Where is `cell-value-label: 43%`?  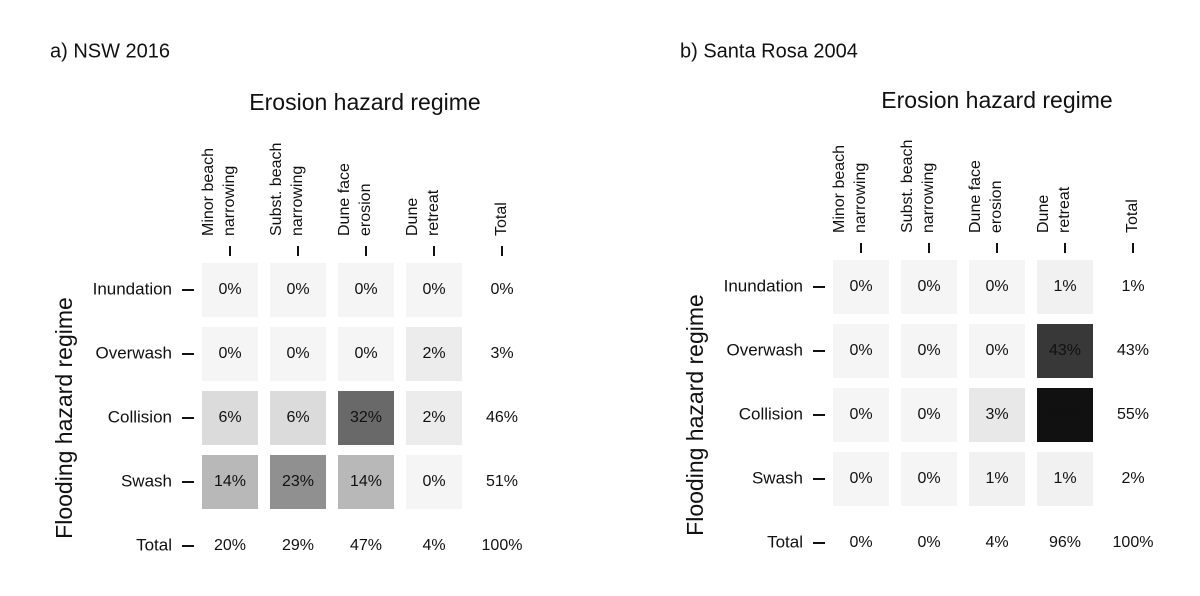 cell-value-label: 43% is located at coordinates (1065, 350).